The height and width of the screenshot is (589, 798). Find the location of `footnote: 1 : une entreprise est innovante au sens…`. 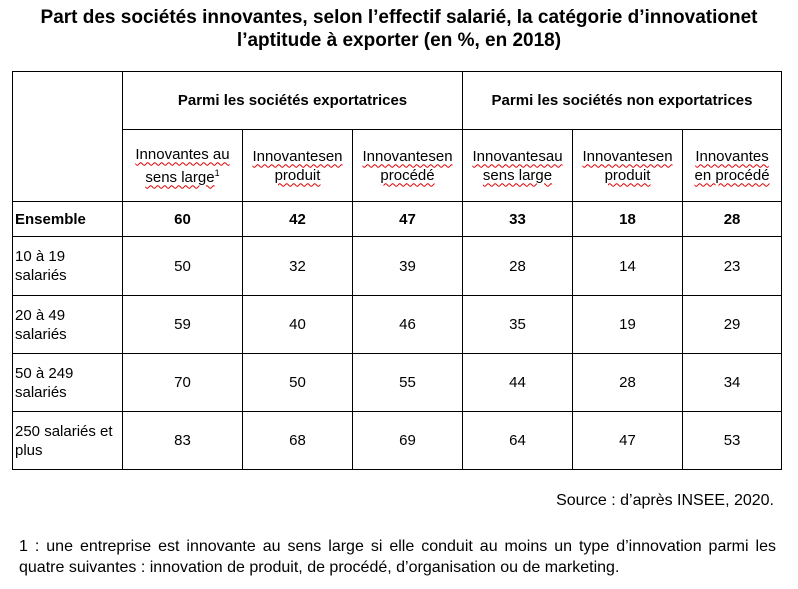

footnote: 1 : une entreprise est innovante au sens… is located at coordinates (397, 557).